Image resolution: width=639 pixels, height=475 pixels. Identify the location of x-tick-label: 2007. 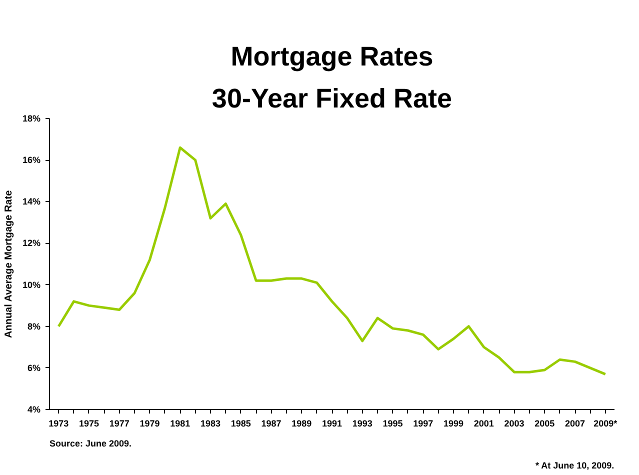
(575, 423).